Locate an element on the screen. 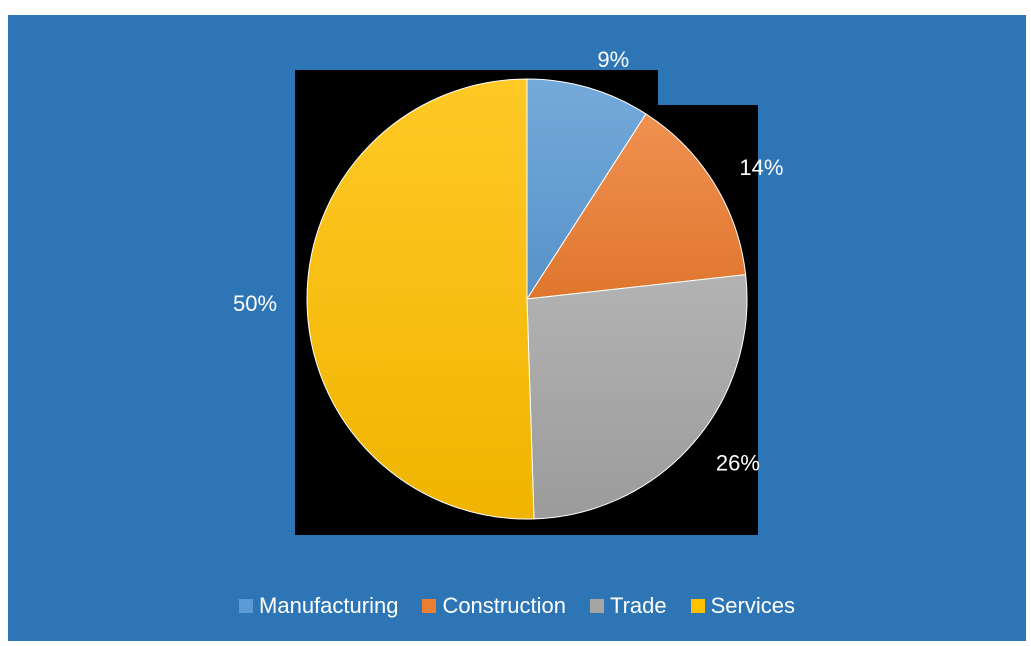  legend-item-construction: Construction is located at coordinates (494, 606).